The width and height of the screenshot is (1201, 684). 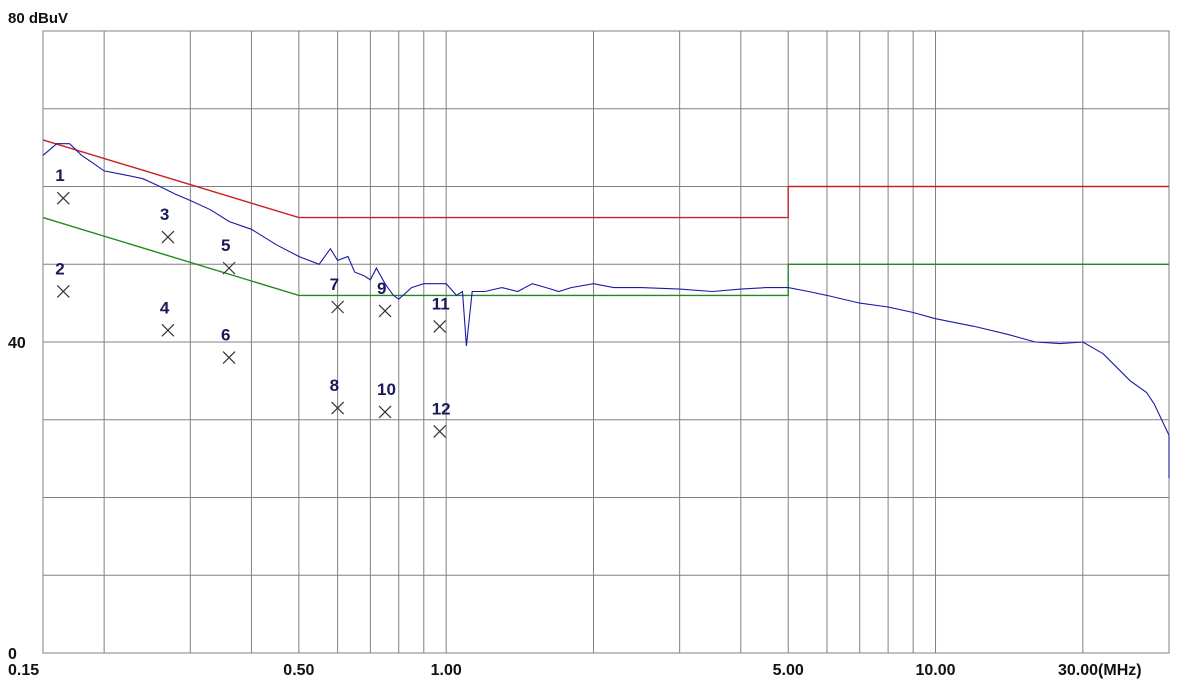 I want to click on y-tick-labels: 40 0, so click(x=17, y=499).